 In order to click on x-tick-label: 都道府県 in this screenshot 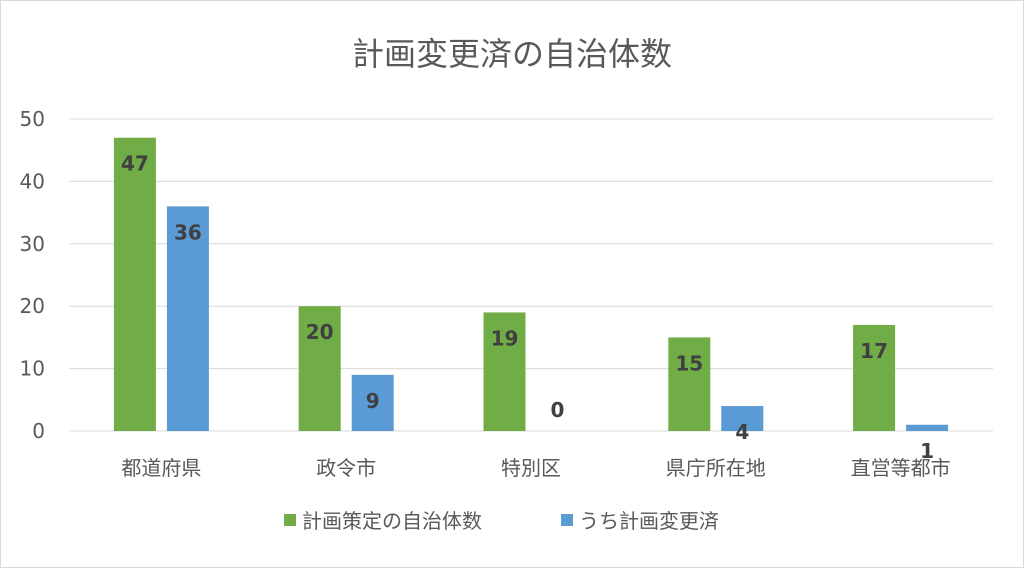, I will do `click(161, 468)`.